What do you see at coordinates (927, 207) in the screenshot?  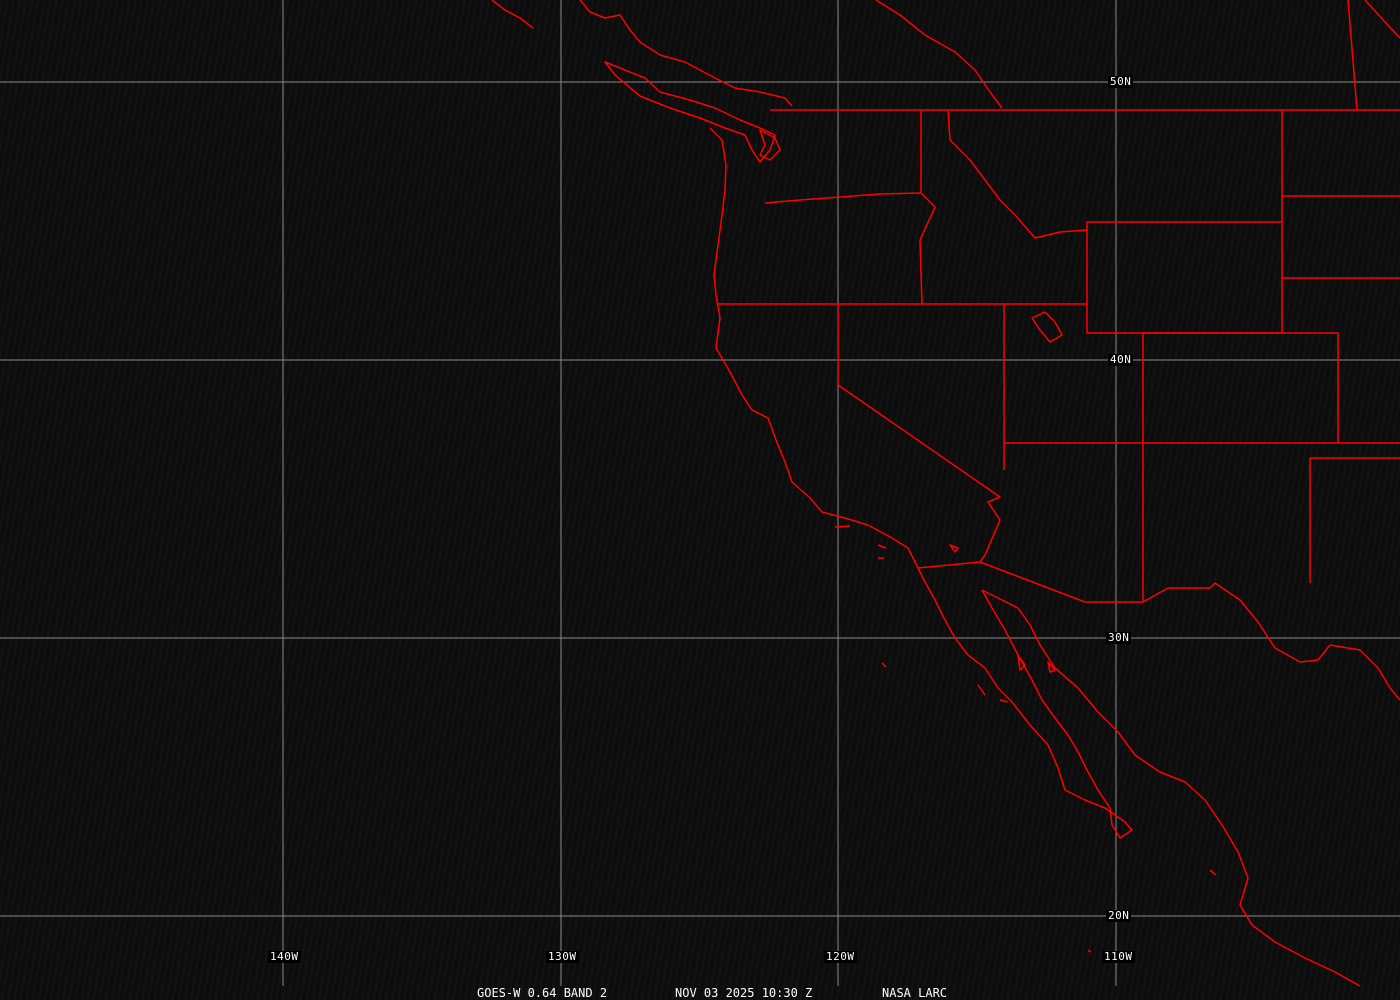 I see `wa-id-border` at bounding box center [927, 207].